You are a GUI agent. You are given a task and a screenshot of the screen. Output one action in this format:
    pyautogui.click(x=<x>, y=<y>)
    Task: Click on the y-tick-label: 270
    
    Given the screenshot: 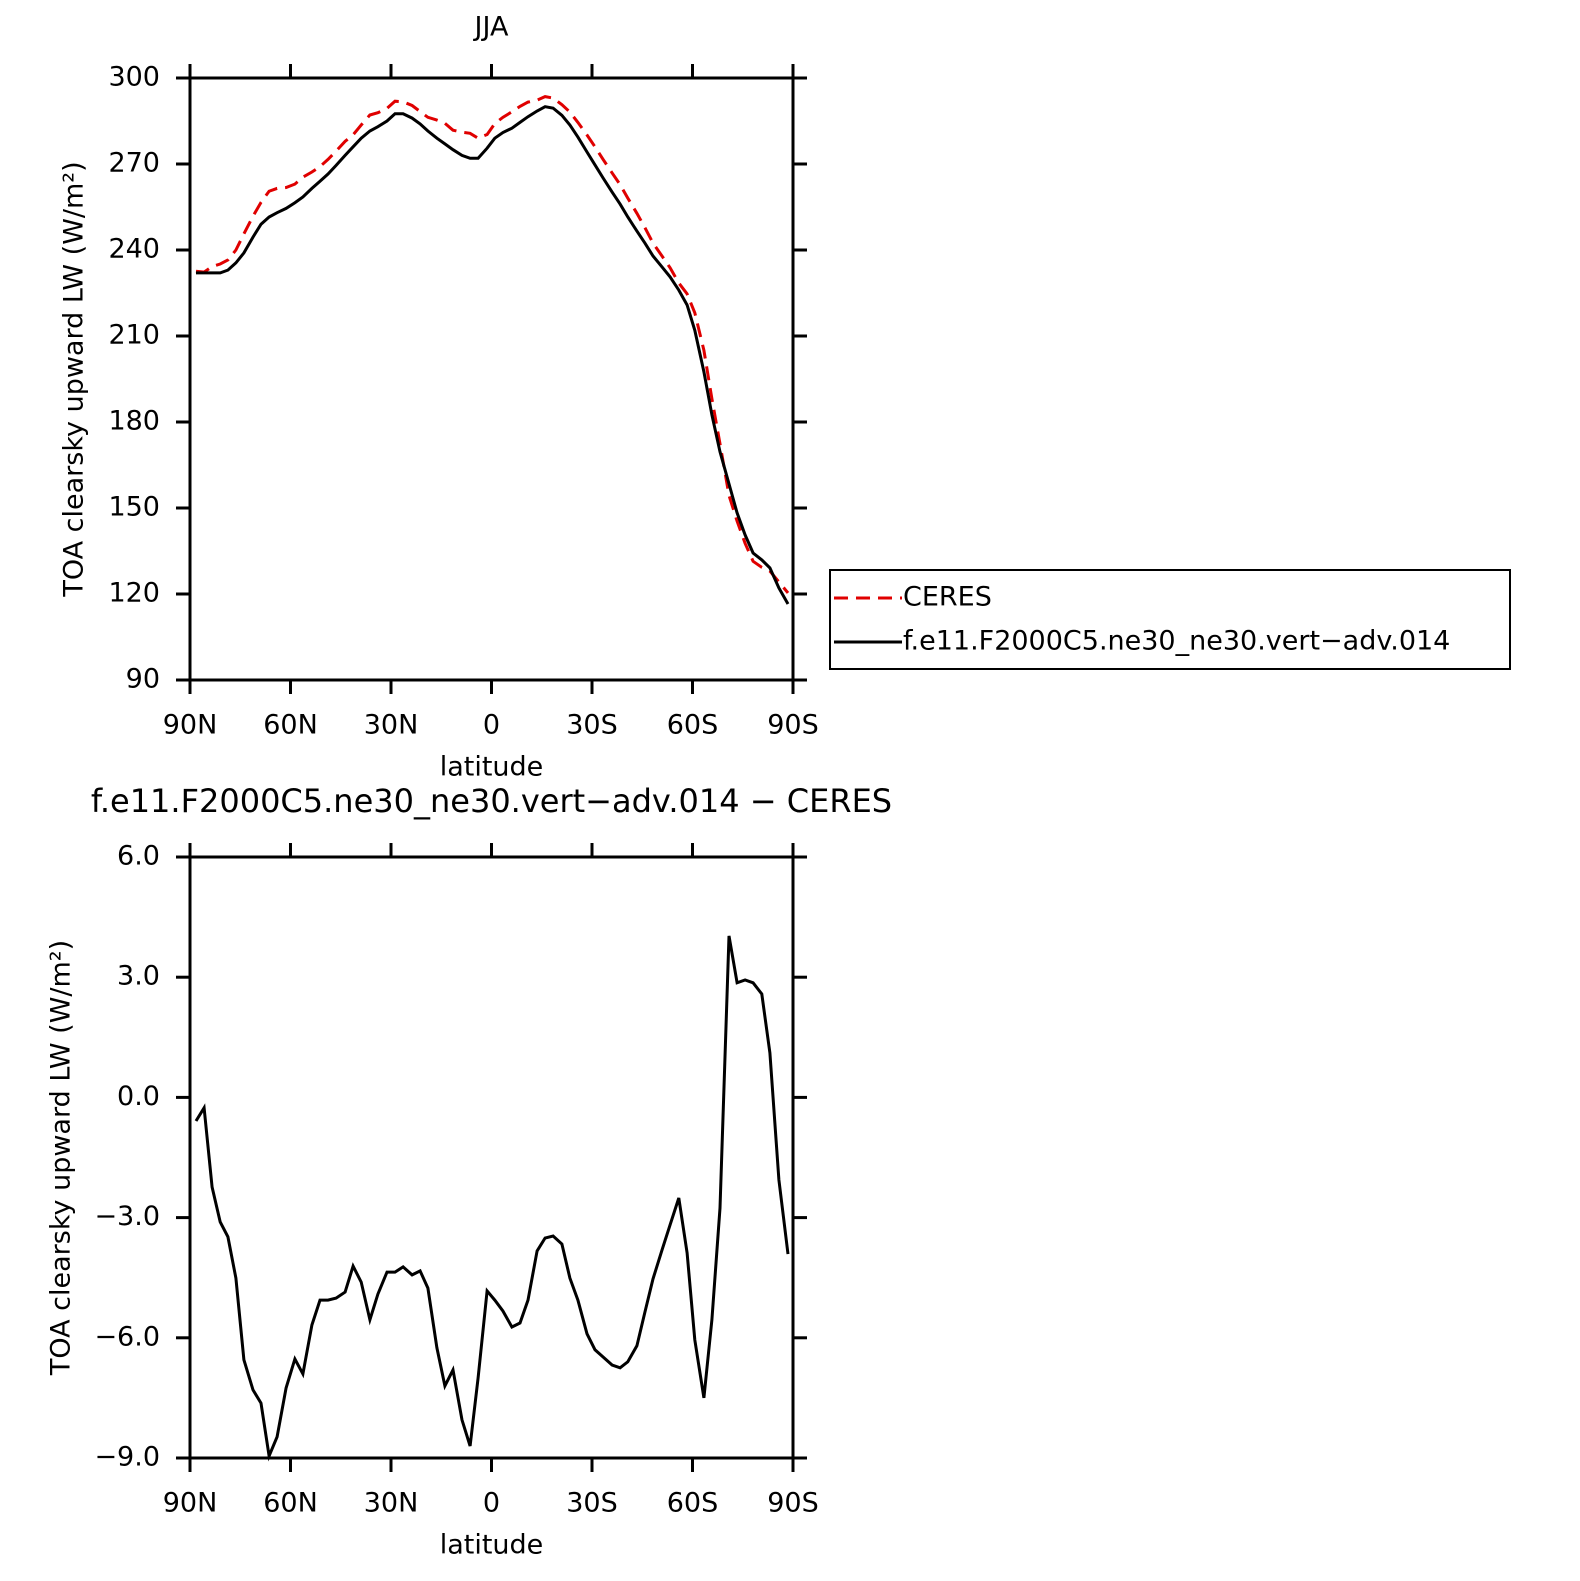 What is the action you would take?
    pyautogui.click(x=134, y=163)
    